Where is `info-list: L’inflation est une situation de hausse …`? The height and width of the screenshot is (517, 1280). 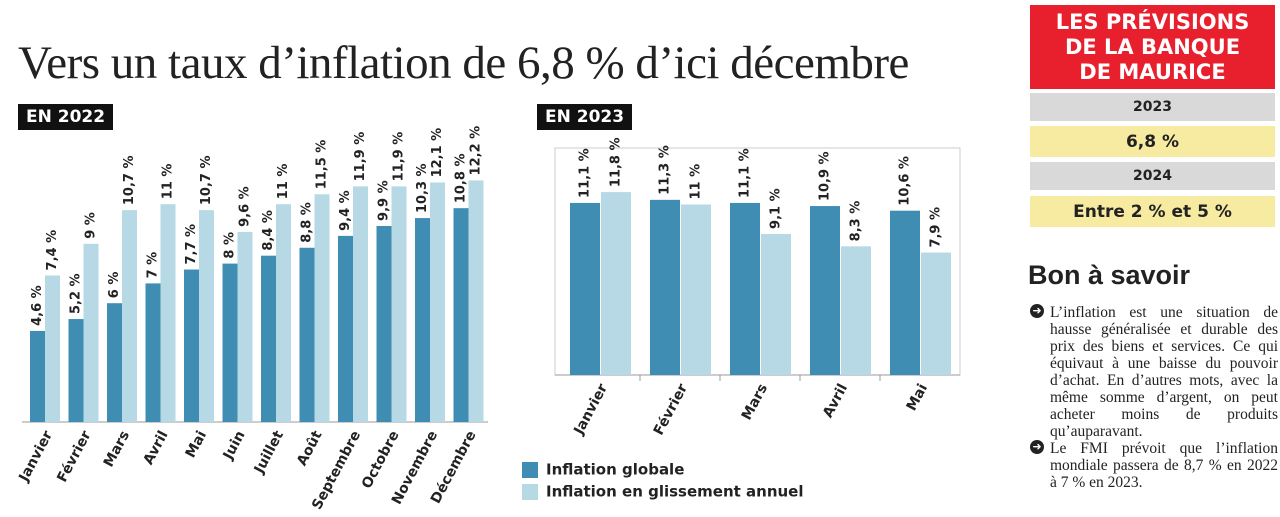 info-list: L’inflation est une situation de hausse … is located at coordinates (1154, 397).